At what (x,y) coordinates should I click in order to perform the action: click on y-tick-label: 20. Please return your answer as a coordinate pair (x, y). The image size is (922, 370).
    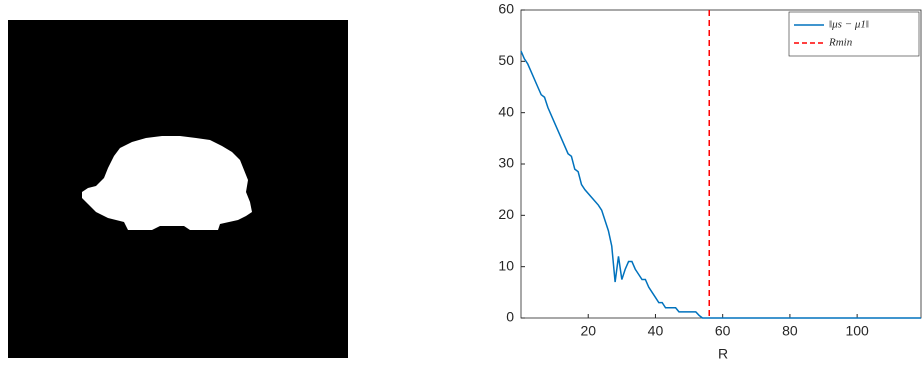
    Looking at the image, I should click on (506, 214).